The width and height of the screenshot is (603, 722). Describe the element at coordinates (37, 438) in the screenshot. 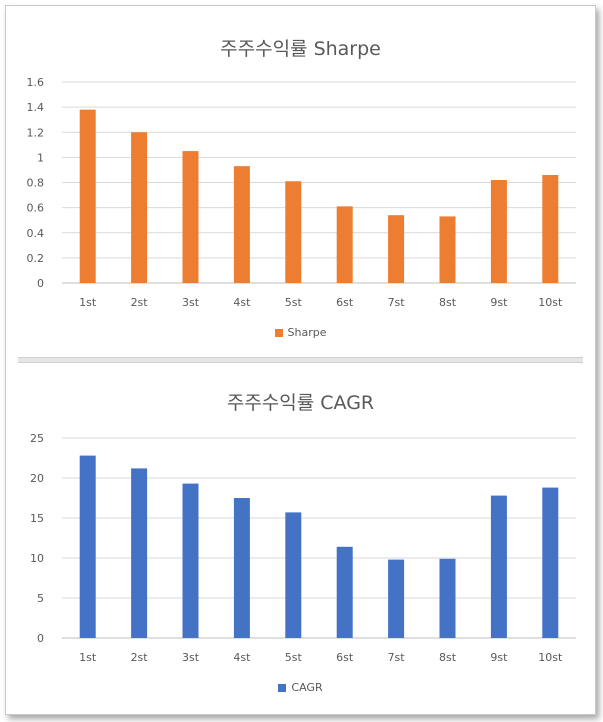

I see `y-tick-label: 25` at that location.